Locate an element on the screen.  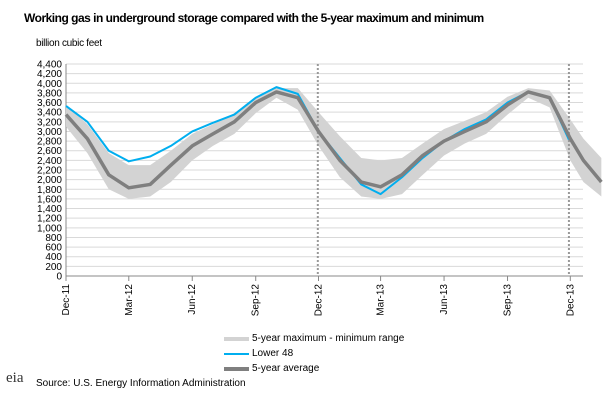
y-tick-label: 2,200 is located at coordinates (49, 171).